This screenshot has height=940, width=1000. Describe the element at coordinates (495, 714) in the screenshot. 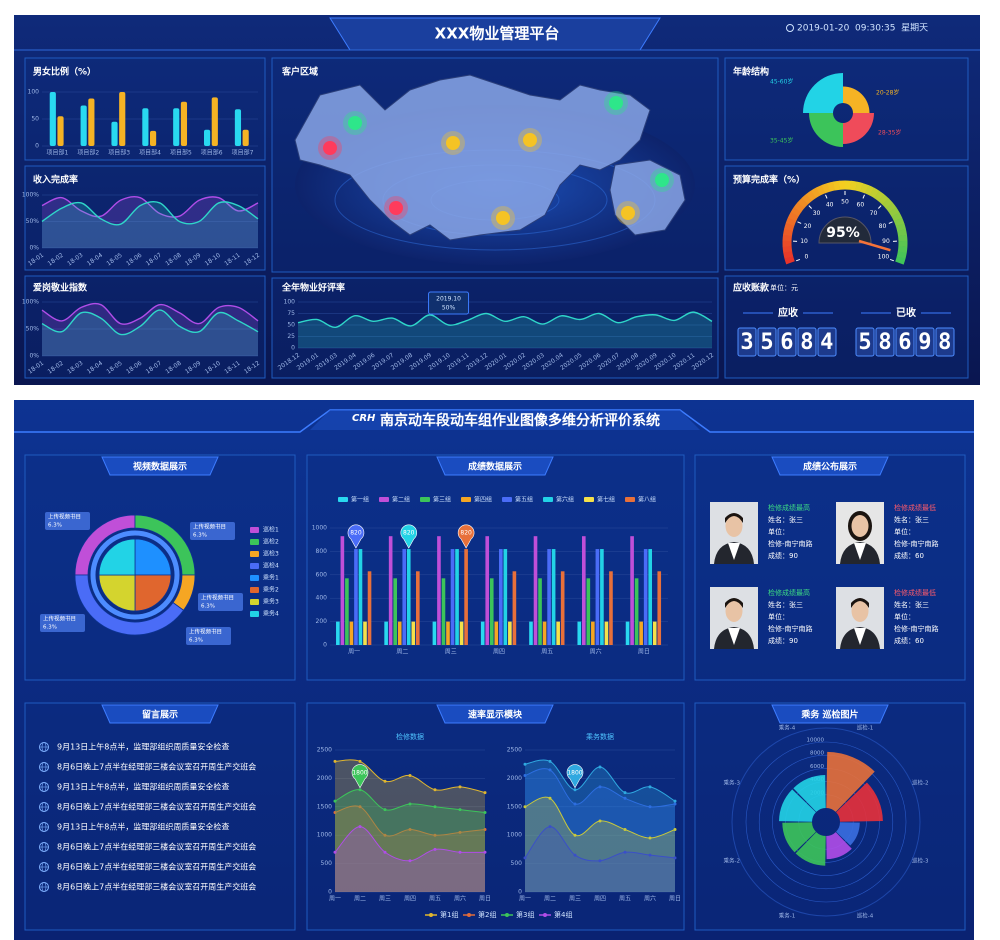

I see `panel-tab` at that location.